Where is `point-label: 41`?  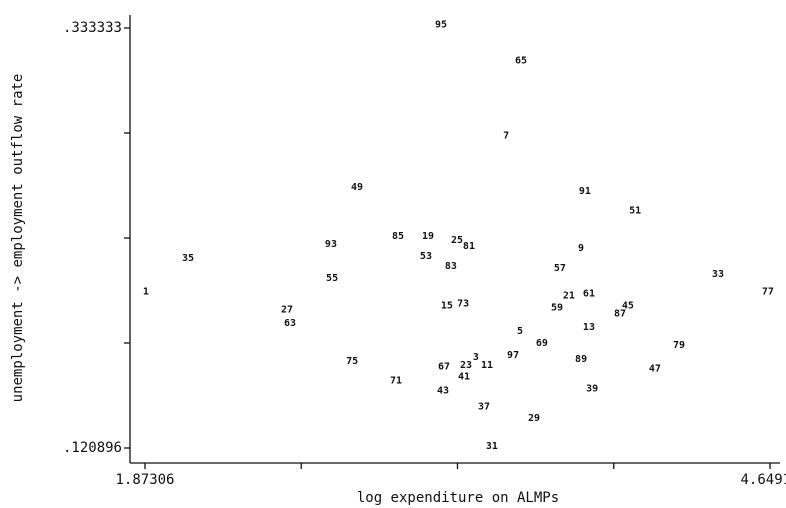 point-label: 41 is located at coordinates (464, 377).